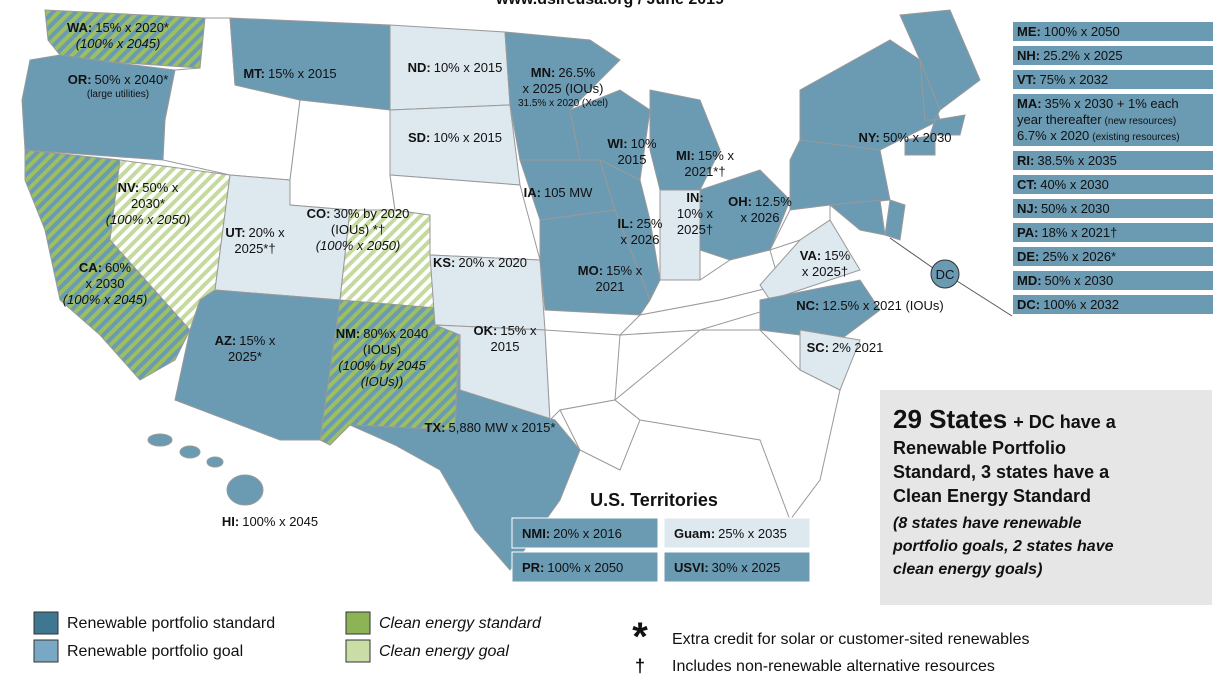 Image resolution: width=1221 pixels, height=688 pixels. What do you see at coordinates (705, 163) in the screenshot?
I see `state-label: MI: 15% x 2021*†` at bounding box center [705, 163].